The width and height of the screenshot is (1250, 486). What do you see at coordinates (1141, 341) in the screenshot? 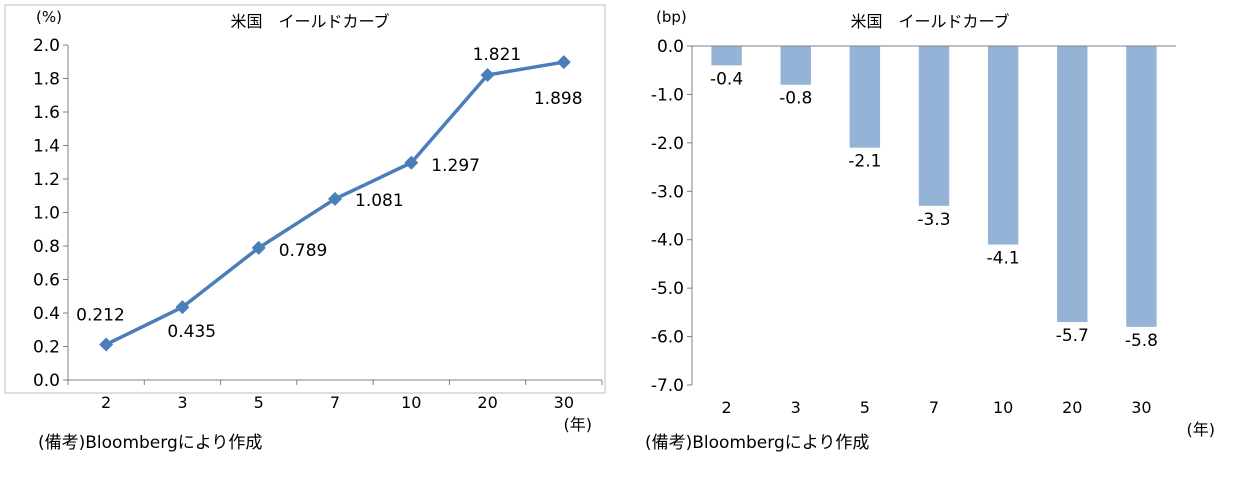
I see `data-label: -5.8` at bounding box center [1141, 341].